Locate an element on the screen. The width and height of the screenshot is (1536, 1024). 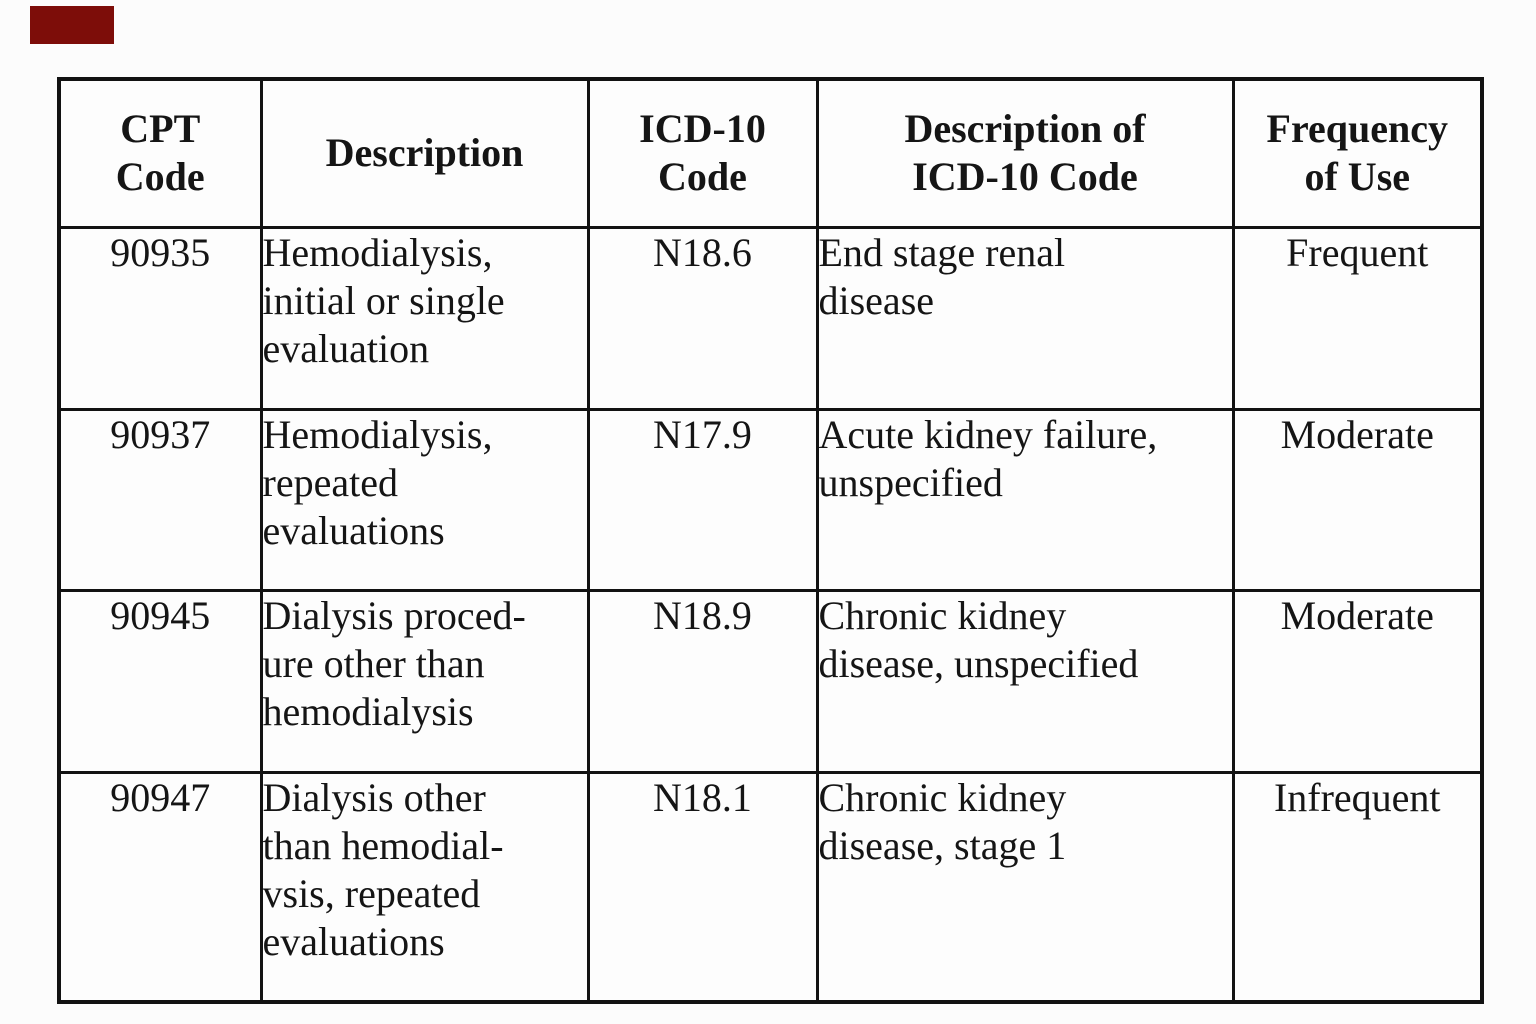
cpt-code-cell: 90937 is located at coordinates (160, 499).